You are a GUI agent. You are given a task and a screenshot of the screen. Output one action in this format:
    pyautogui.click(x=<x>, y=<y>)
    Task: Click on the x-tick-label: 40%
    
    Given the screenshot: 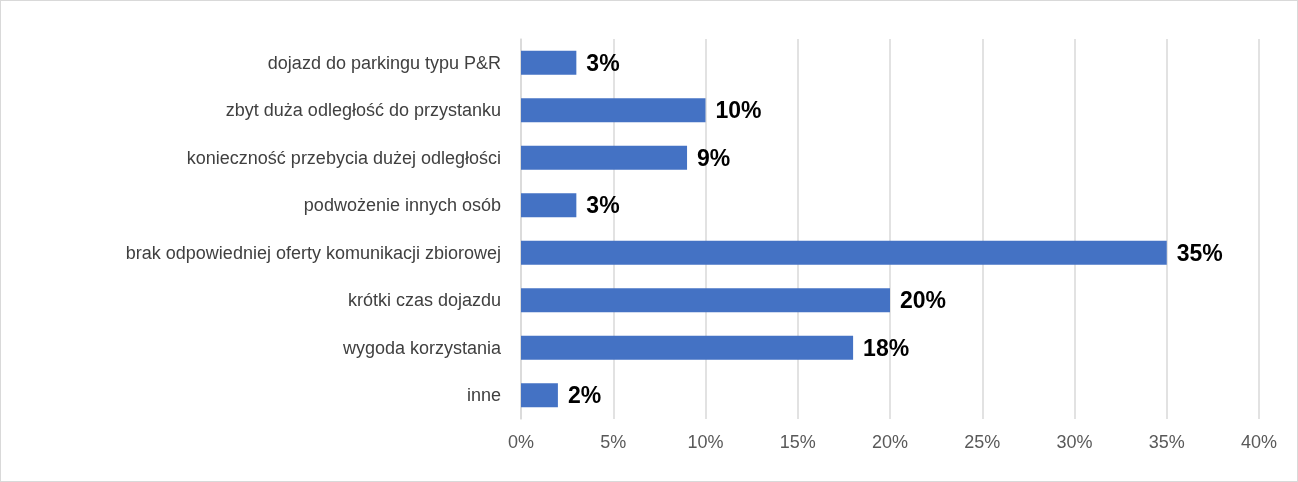 What is the action you would take?
    pyautogui.click(x=1259, y=442)
    